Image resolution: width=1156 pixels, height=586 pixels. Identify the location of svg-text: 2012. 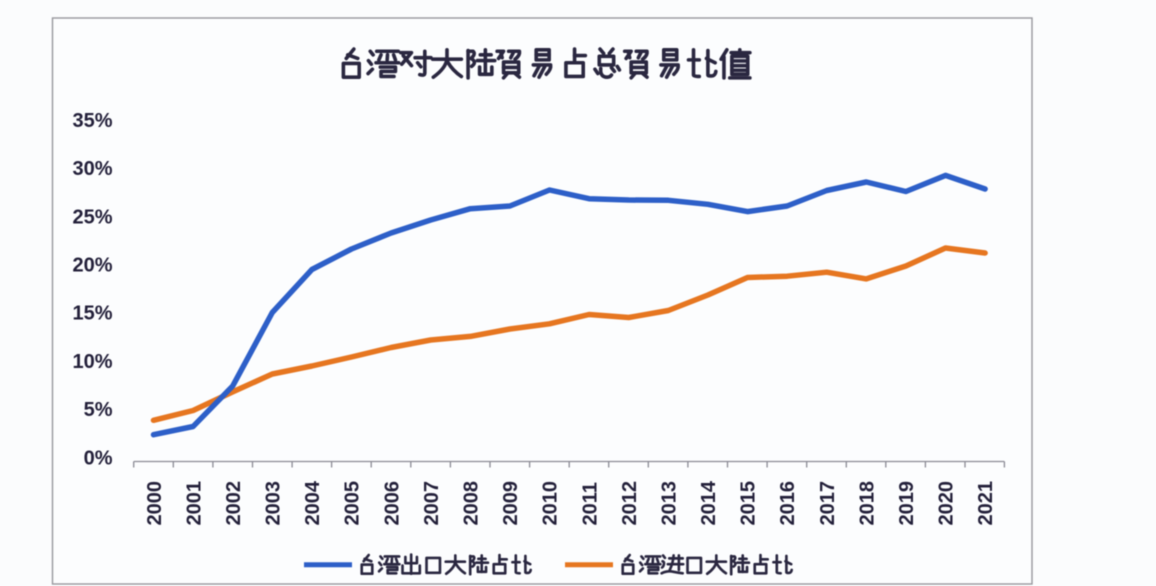
(630, 503).